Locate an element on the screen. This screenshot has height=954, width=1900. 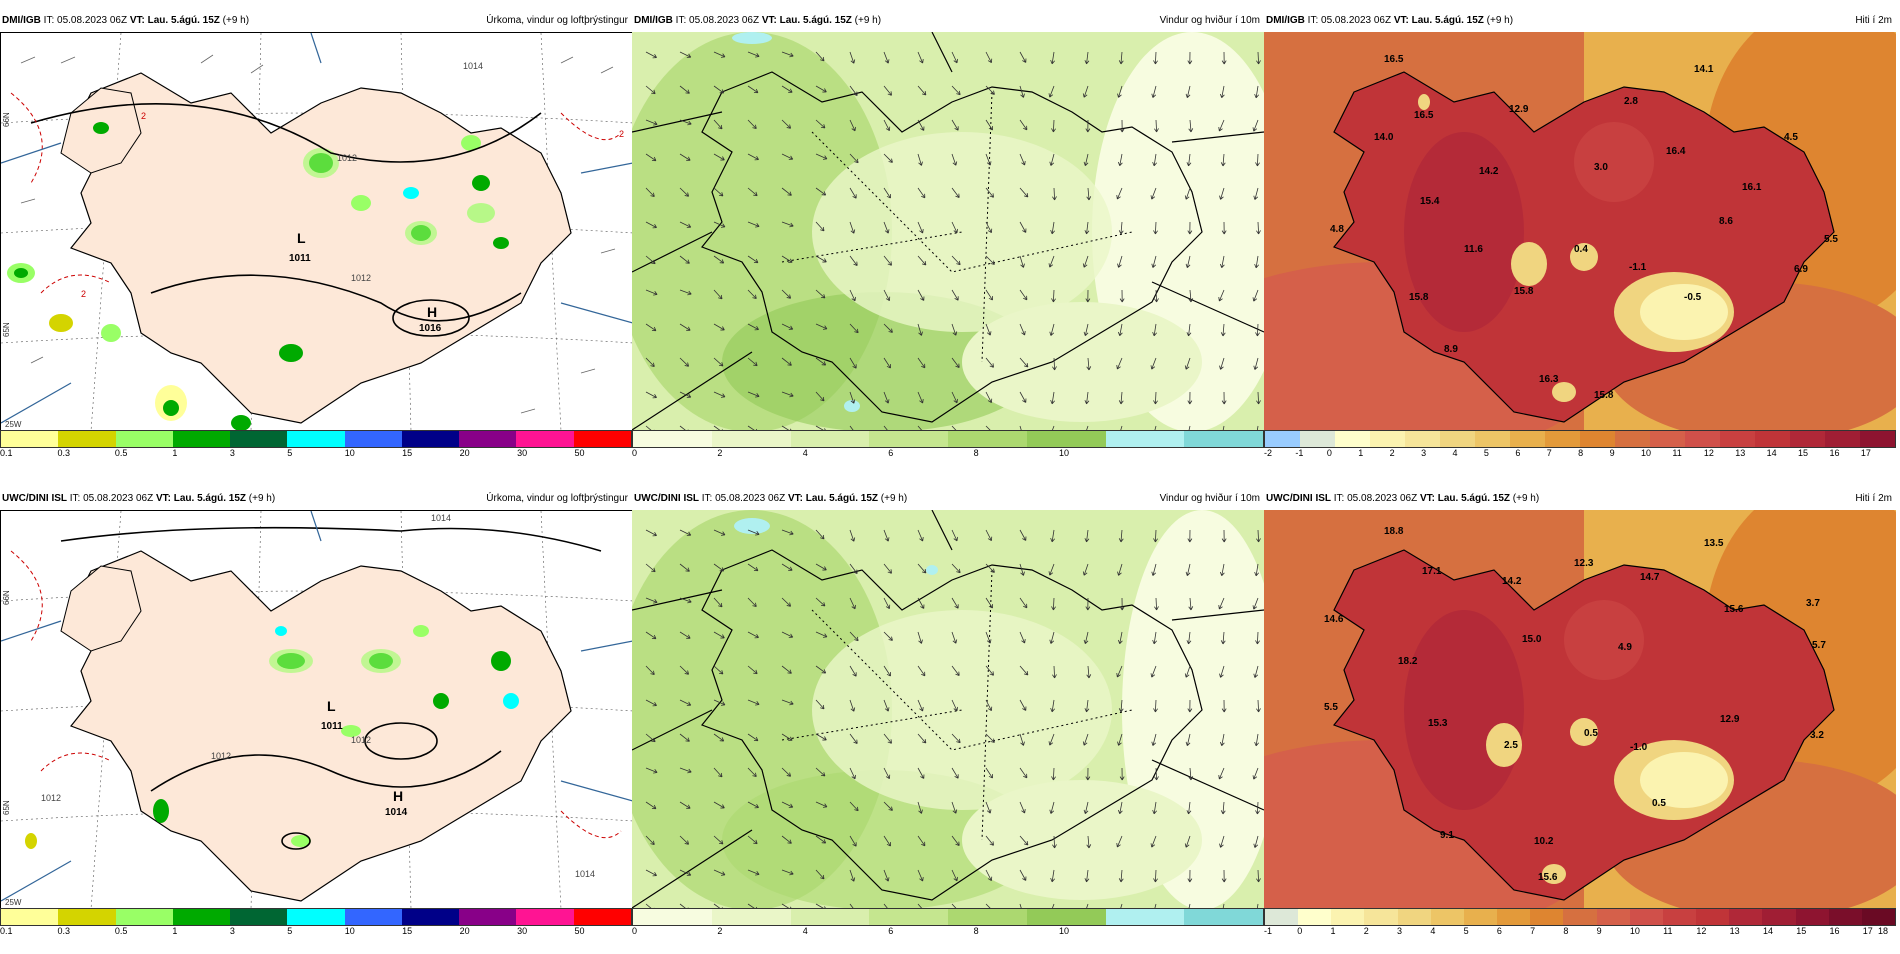
temperature-label: 12.3 is located at coordinates (1584, 563).